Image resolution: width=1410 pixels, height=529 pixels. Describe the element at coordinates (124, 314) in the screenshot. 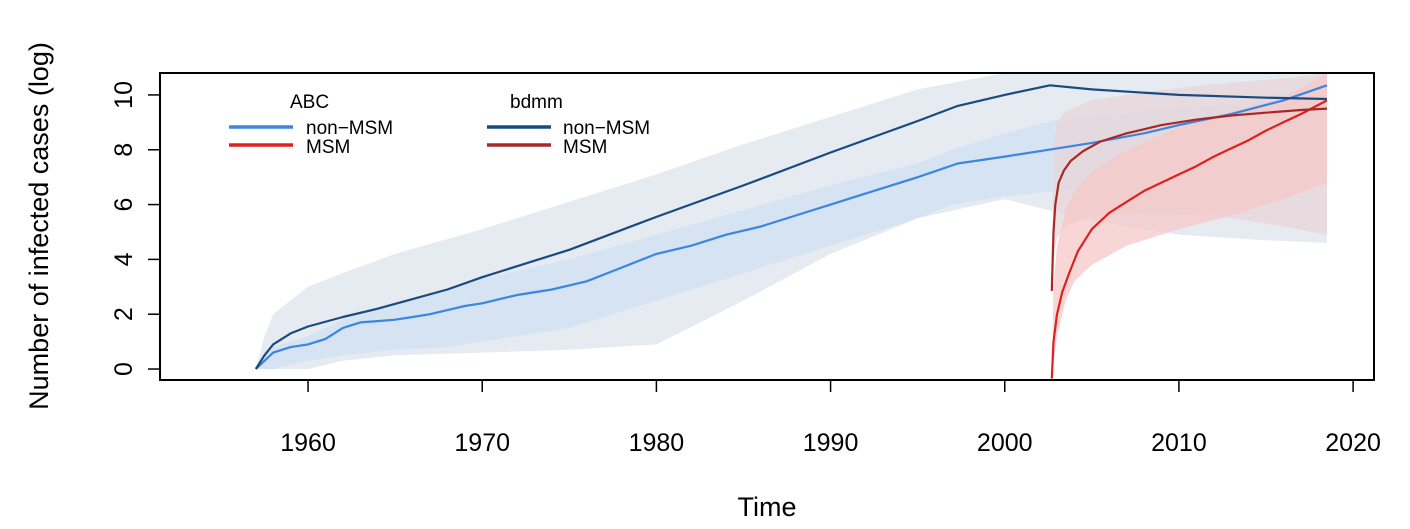

I see `y-tick-label: 2` at that location.